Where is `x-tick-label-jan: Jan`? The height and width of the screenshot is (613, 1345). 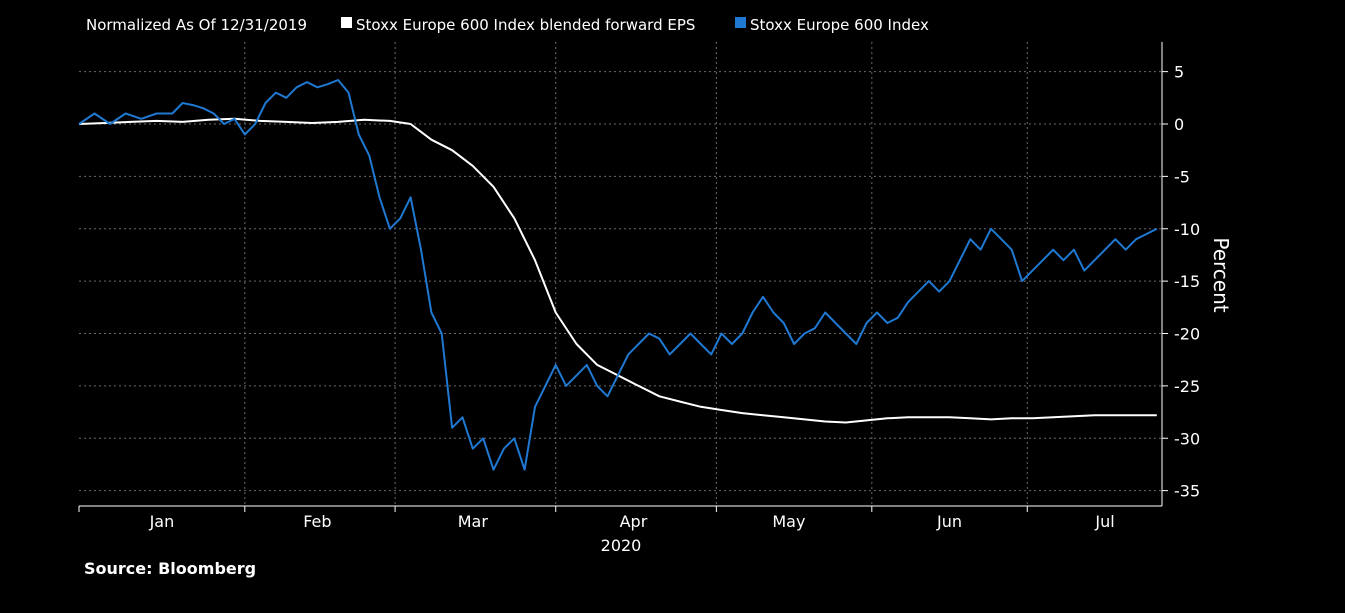 x-tick-label-jan: Jan is located at coordinates (162, 521).